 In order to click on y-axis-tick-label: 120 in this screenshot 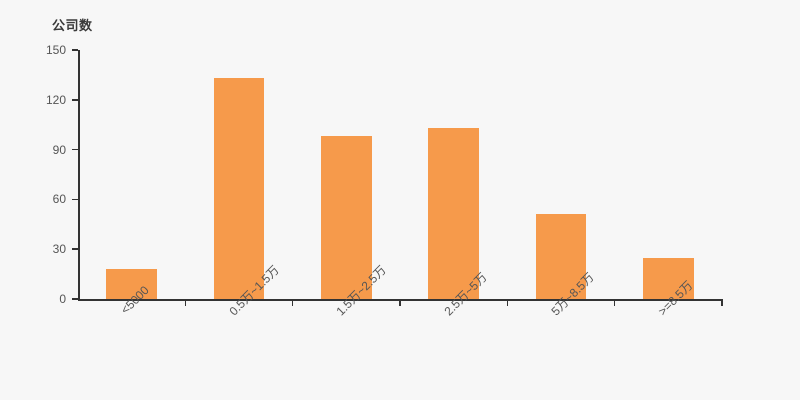, I will do `click(55, 99)`.